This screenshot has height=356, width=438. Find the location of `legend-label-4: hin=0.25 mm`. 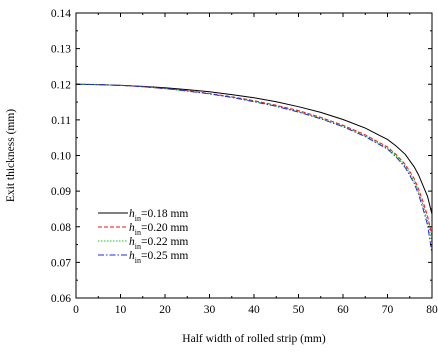

legend-label-4: hin=0.25 mm is located at coordinates (158, 257).